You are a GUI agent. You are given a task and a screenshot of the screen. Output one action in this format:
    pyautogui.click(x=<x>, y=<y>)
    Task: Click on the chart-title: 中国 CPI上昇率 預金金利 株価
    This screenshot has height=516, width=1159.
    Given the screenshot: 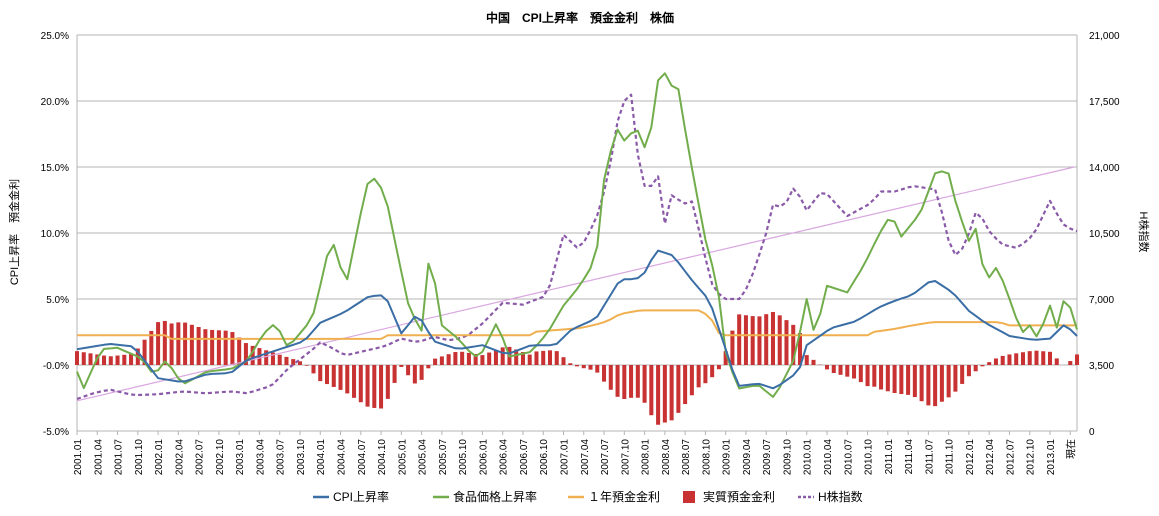 What is the action you would take?
    pyautogui.click(x=580, y=17)
    